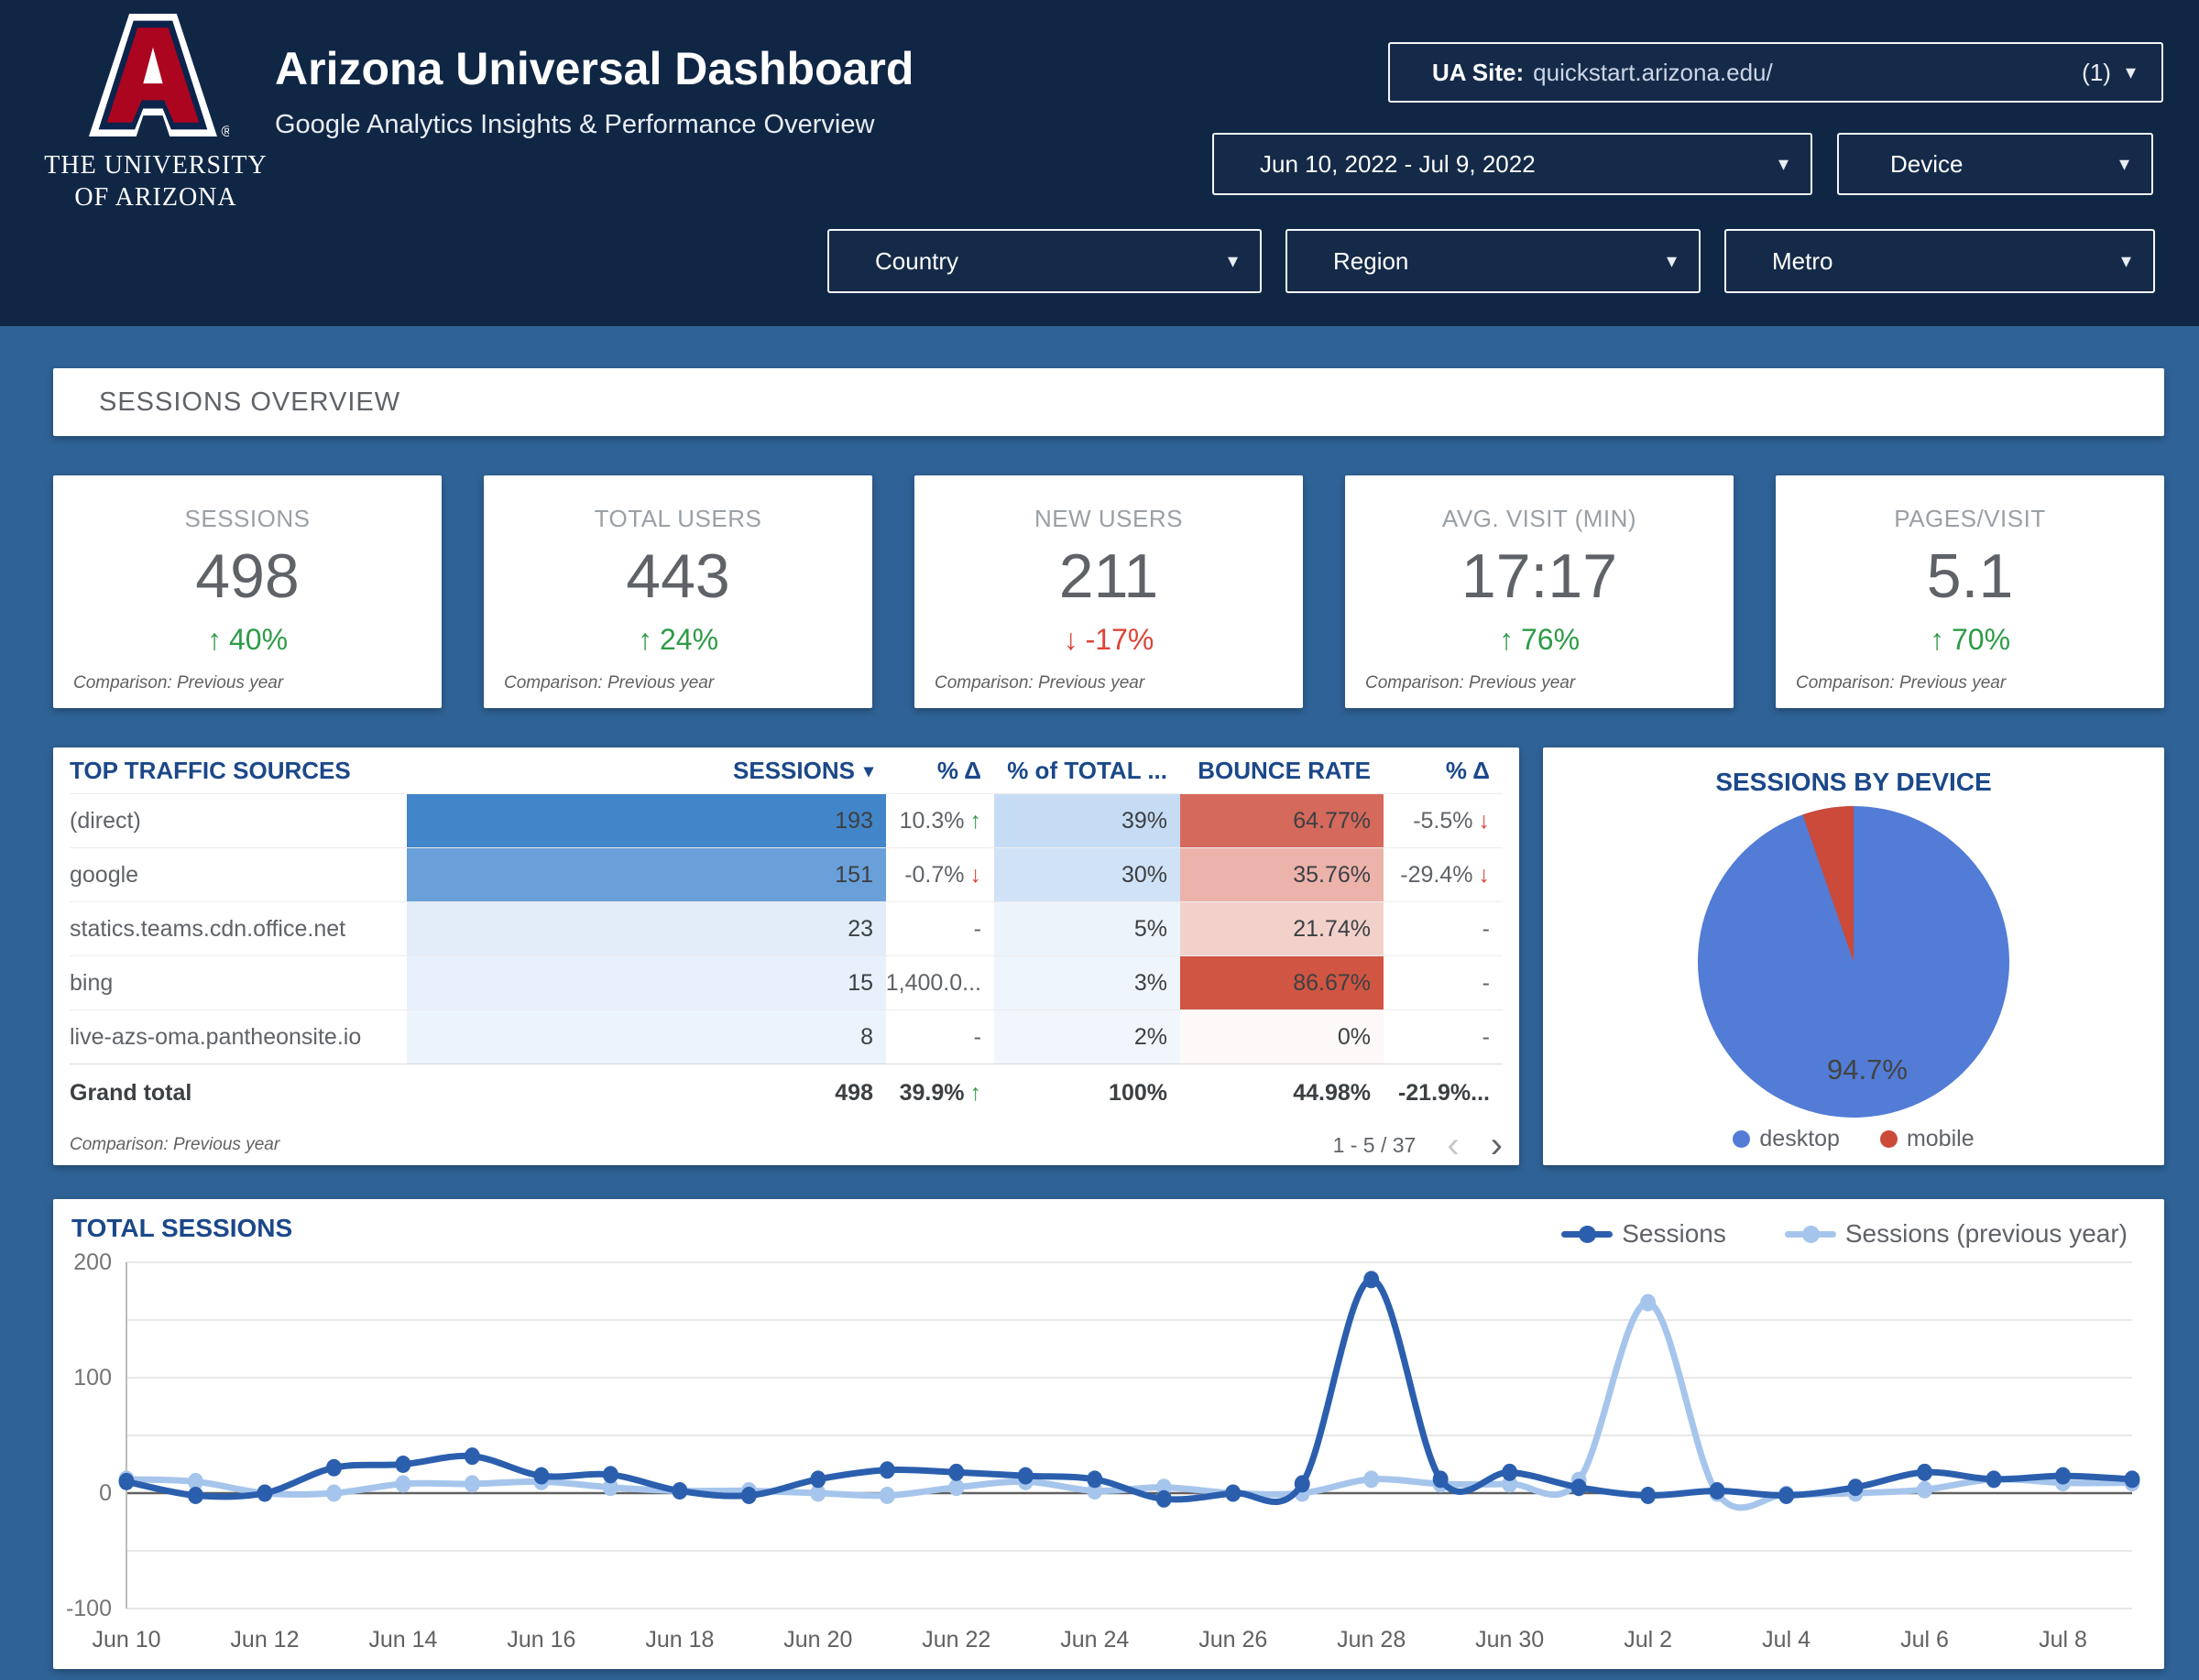  I want to click on scorecard-value: 443, so click(678, 576).